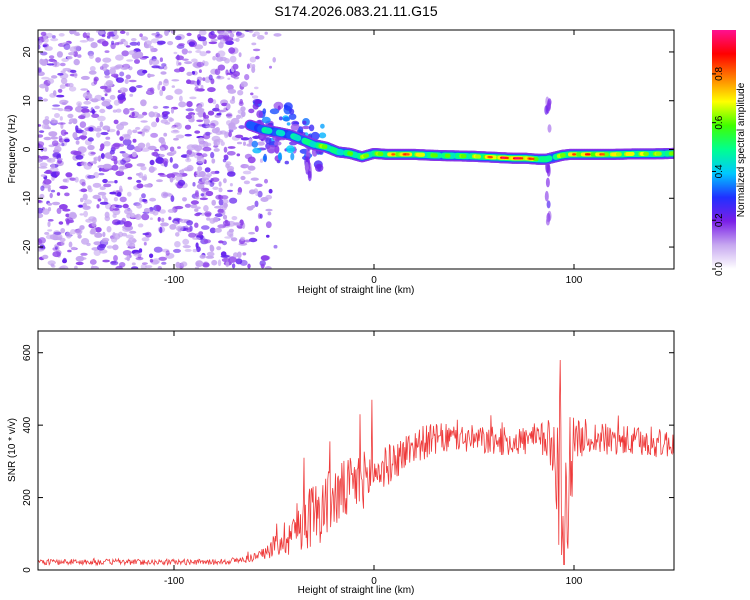 The image size is (750, 600). Describe the element at coordinates (297, 138) in the screenshot. I see `ridge-segment` at that location.